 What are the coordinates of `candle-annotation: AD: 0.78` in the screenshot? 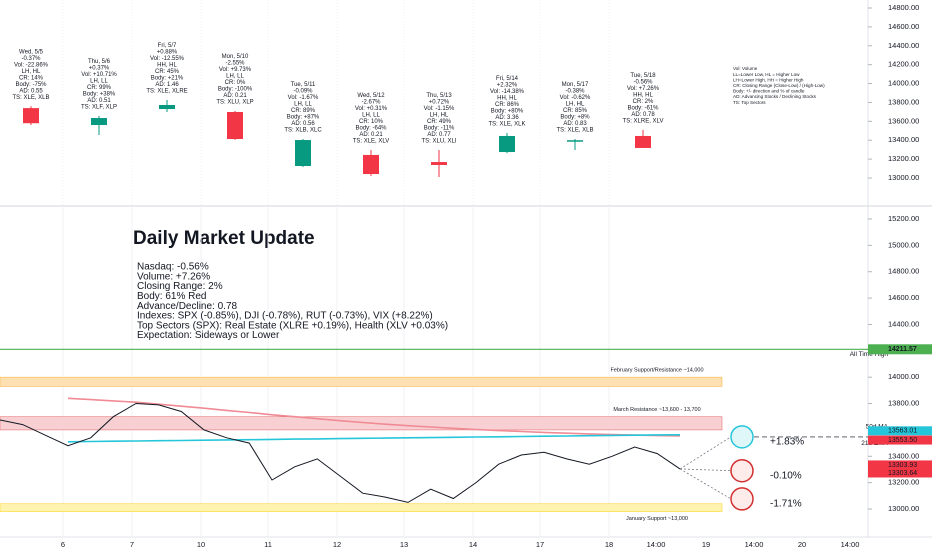 It's located at (643, 115).